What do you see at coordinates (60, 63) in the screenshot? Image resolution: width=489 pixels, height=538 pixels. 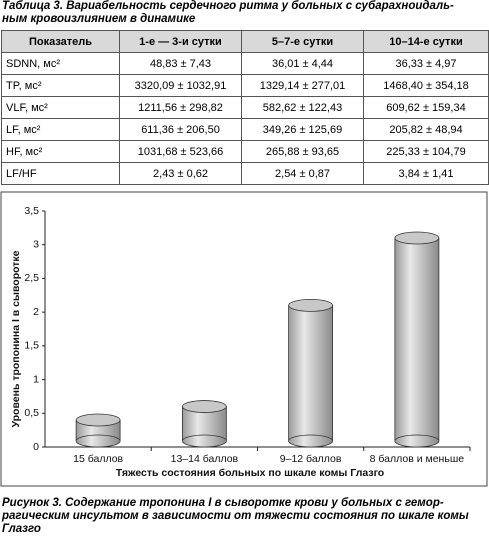 I see `table-cell: SDNN, мс²` at bounding box center [60, 63].